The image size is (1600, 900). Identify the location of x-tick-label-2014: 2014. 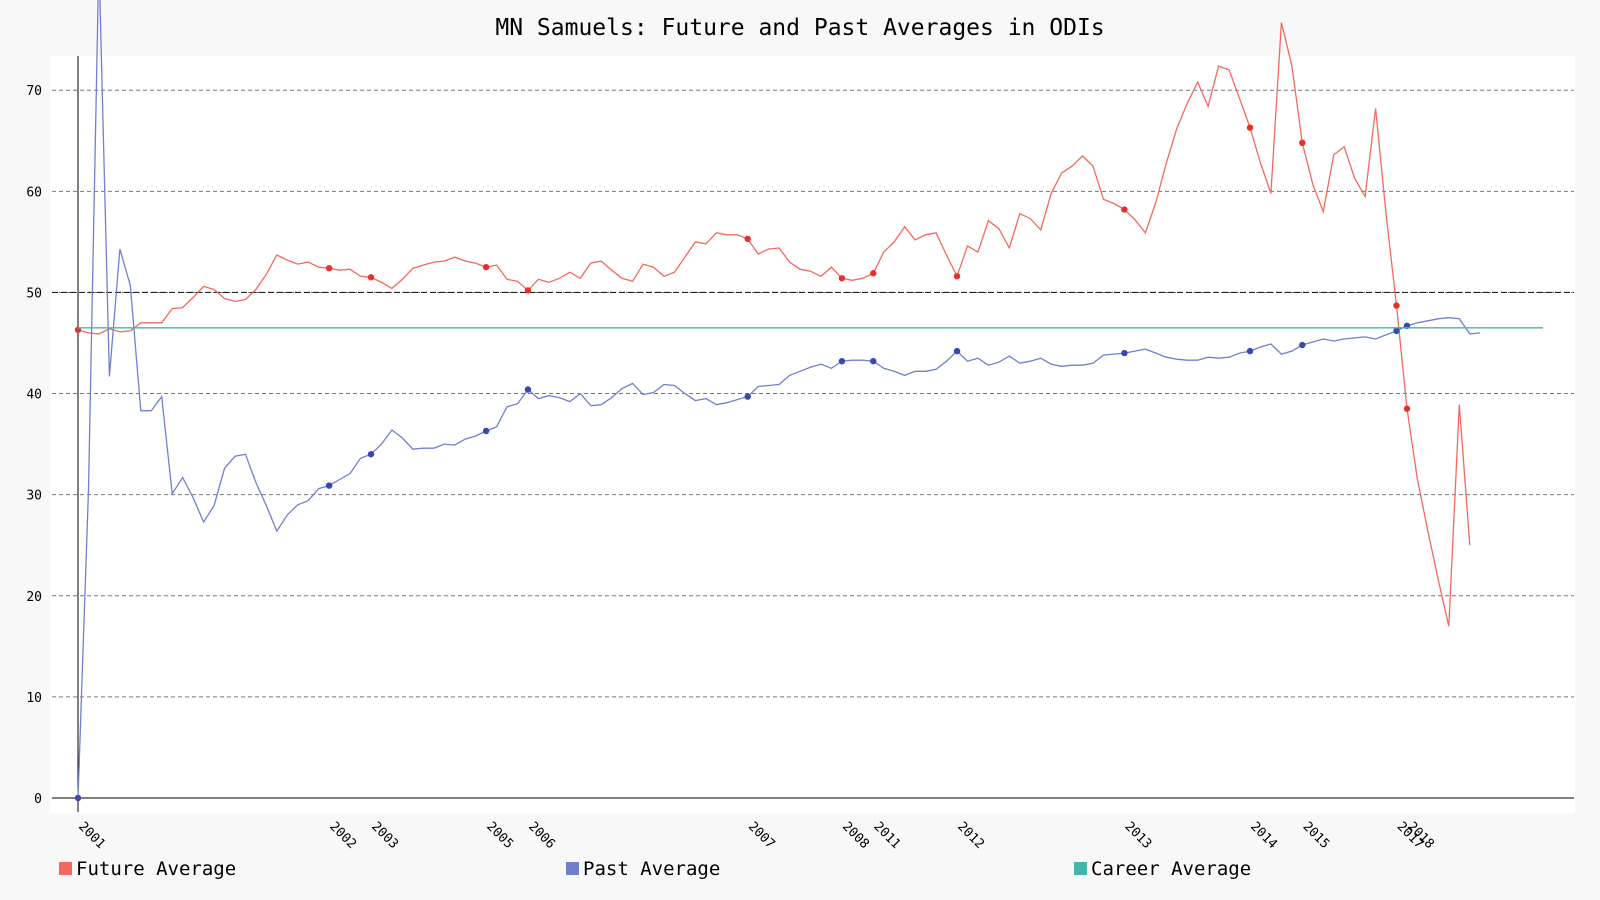
(1263, 835).